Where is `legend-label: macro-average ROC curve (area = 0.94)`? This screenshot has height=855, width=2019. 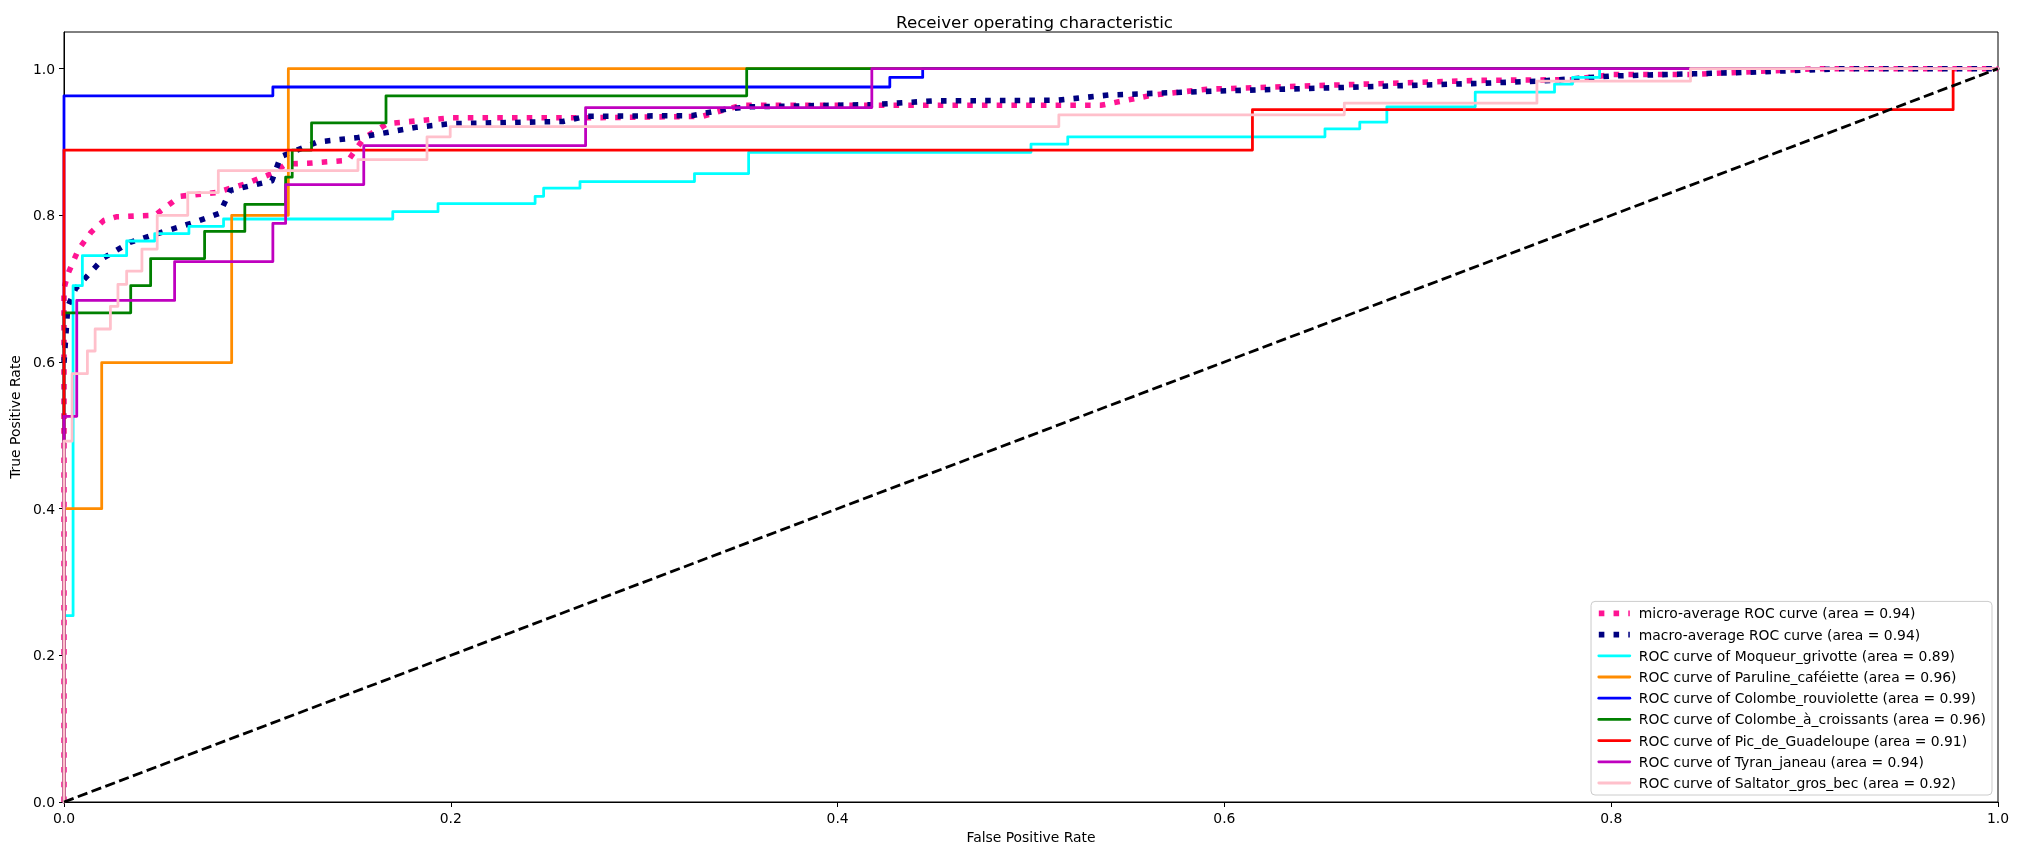 legend-label: macro-average ROC curve (area = 0.94) is located at coordinates (1779, 634).